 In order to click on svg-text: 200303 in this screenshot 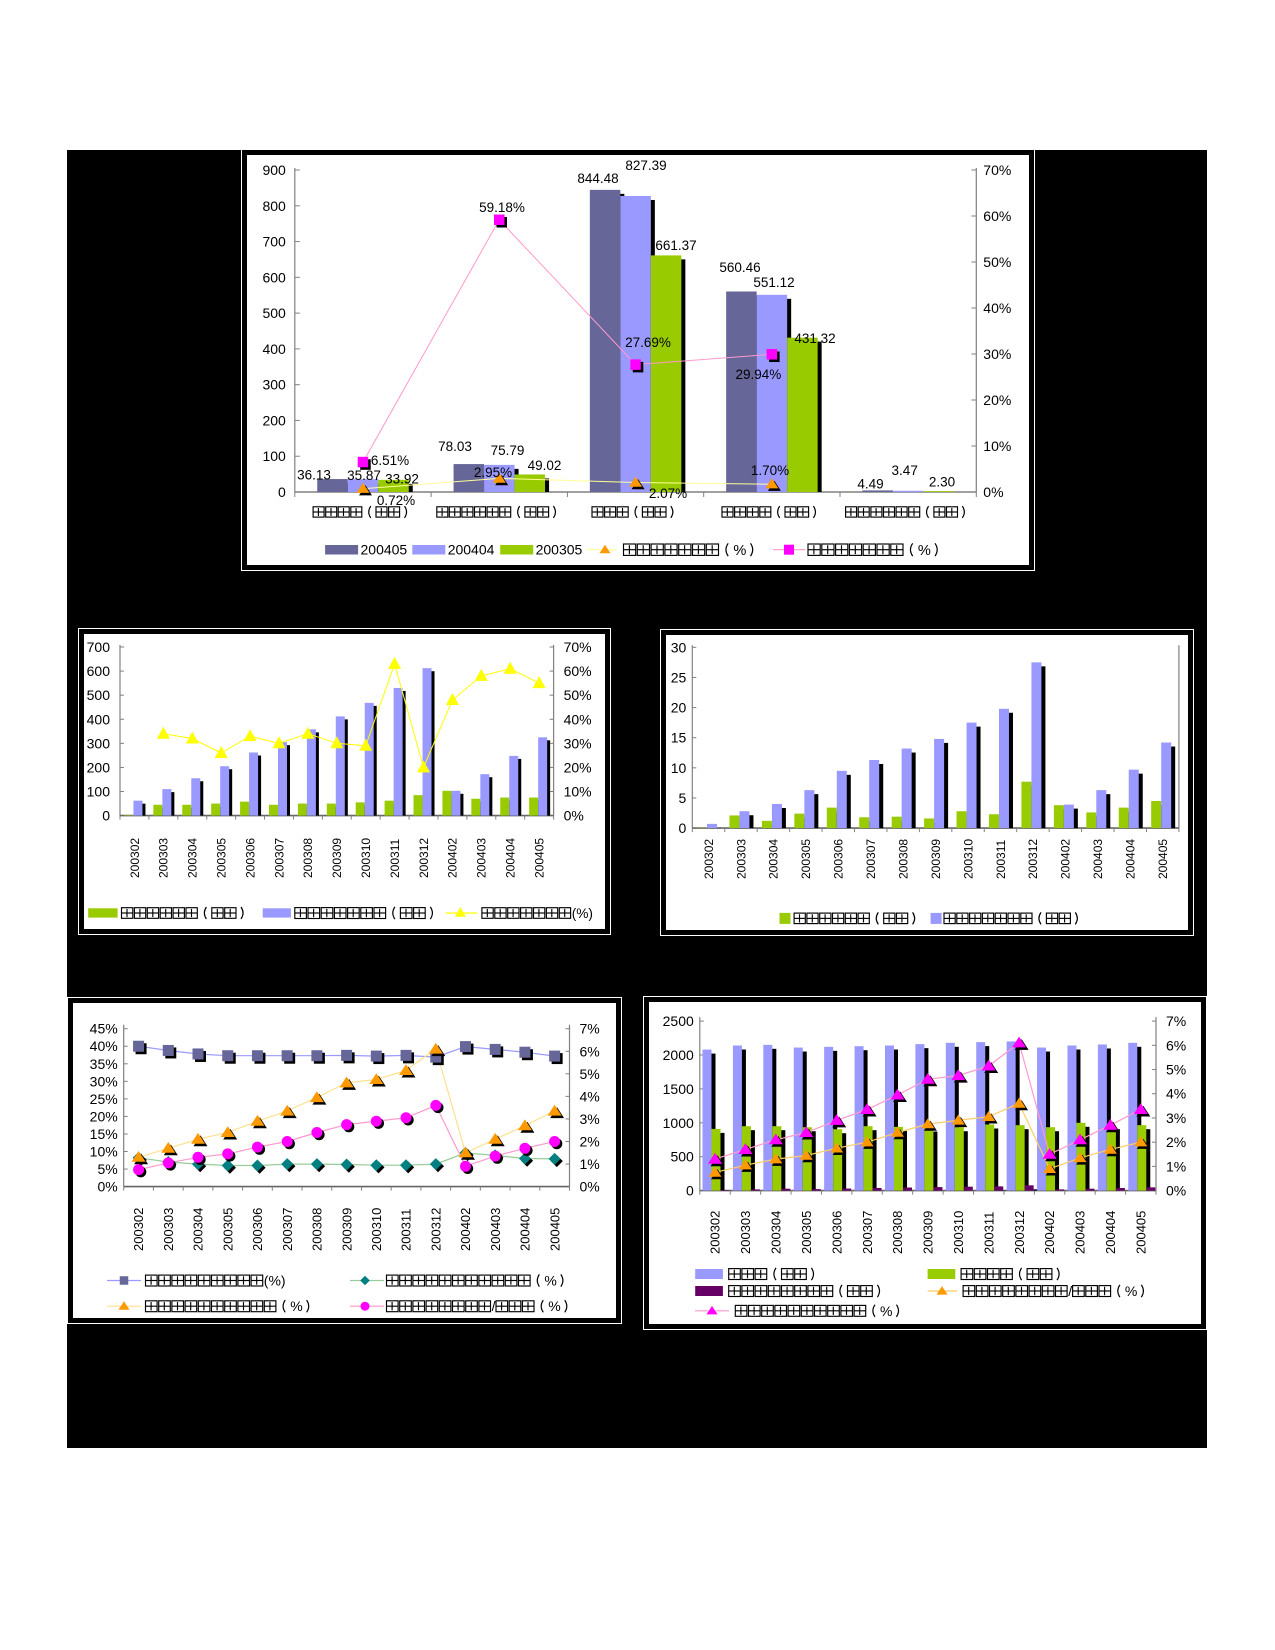, I will do `click(168, 1229)`.